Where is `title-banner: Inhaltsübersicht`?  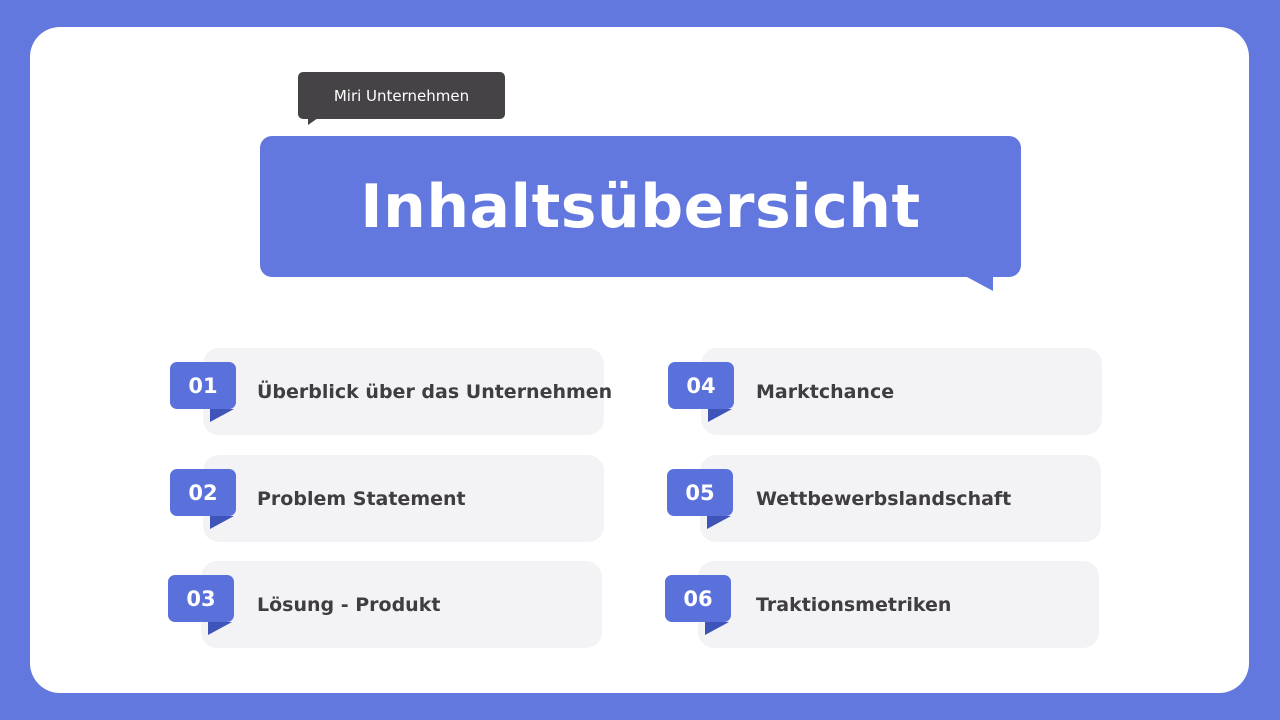
title-banner: Inhaltsübersicht is located at coordinates (640, 213).